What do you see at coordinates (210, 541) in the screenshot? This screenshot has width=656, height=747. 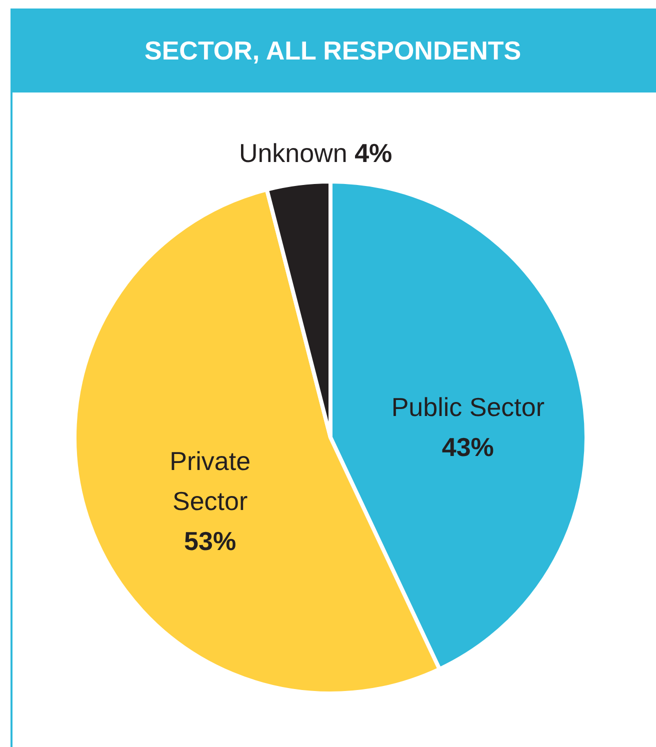 I see `data-label: 53%` at bounding box center [210, 541].